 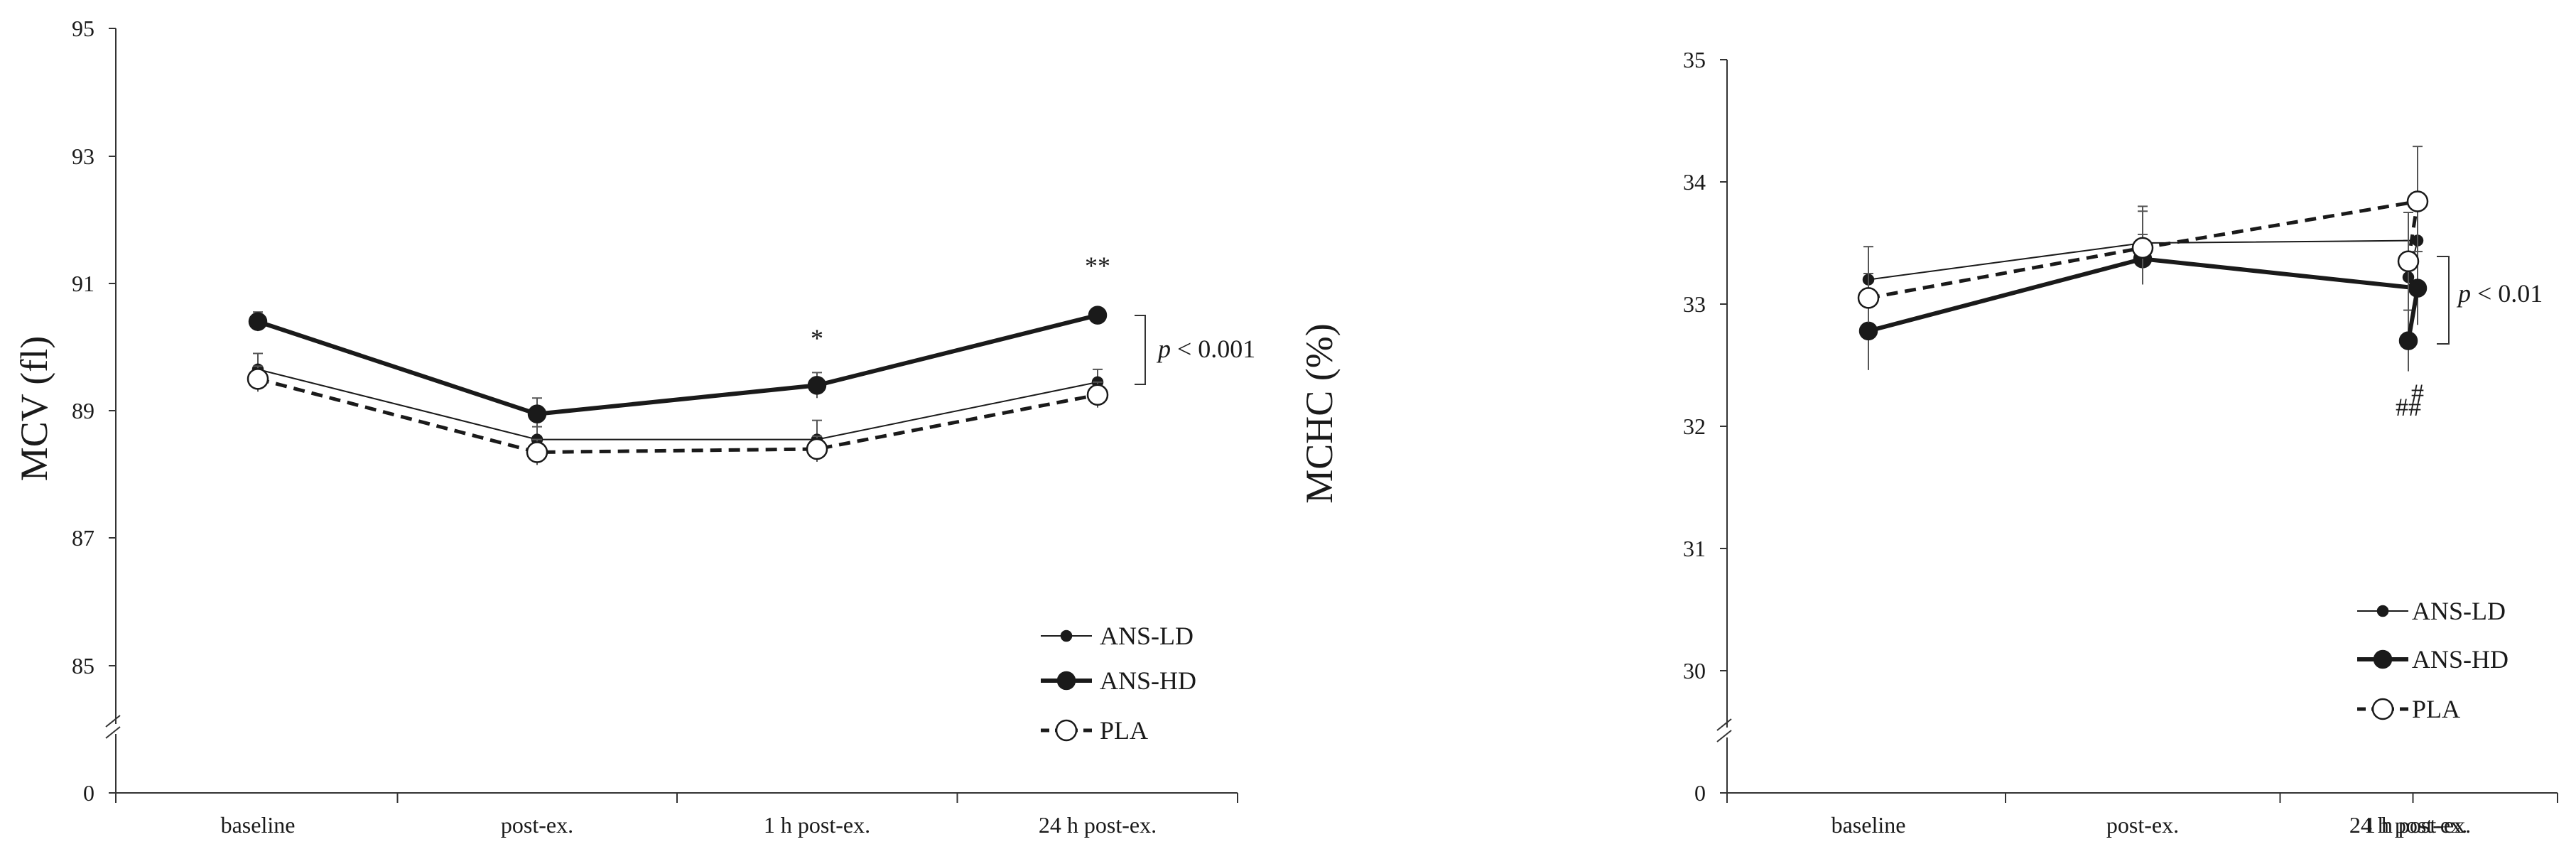 I want to click on y-tick-label: 33, so click(x=1694, y=304).